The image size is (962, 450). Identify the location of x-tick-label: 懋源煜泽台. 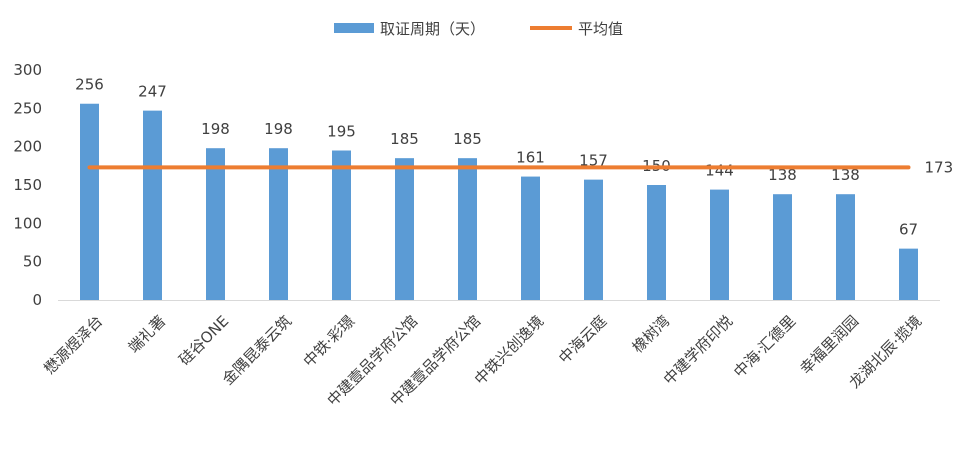
(73, 345).